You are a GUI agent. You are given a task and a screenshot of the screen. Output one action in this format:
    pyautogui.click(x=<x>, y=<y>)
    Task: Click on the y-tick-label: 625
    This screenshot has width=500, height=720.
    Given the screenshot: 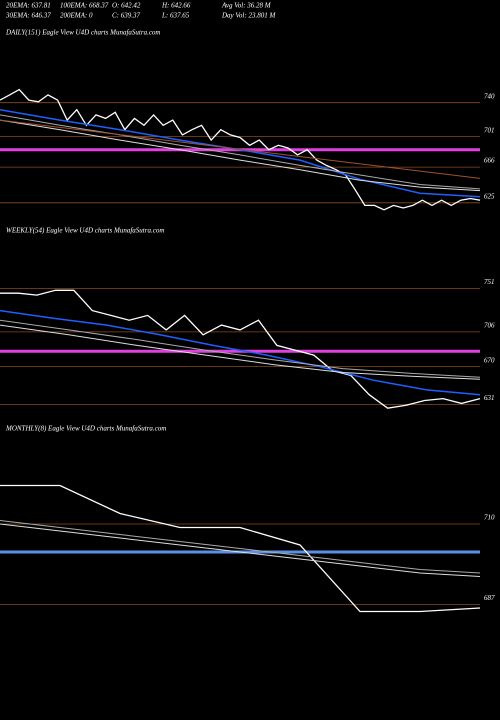 What is the action you would take?
    pyautogui.click(x=489, y=196)
    